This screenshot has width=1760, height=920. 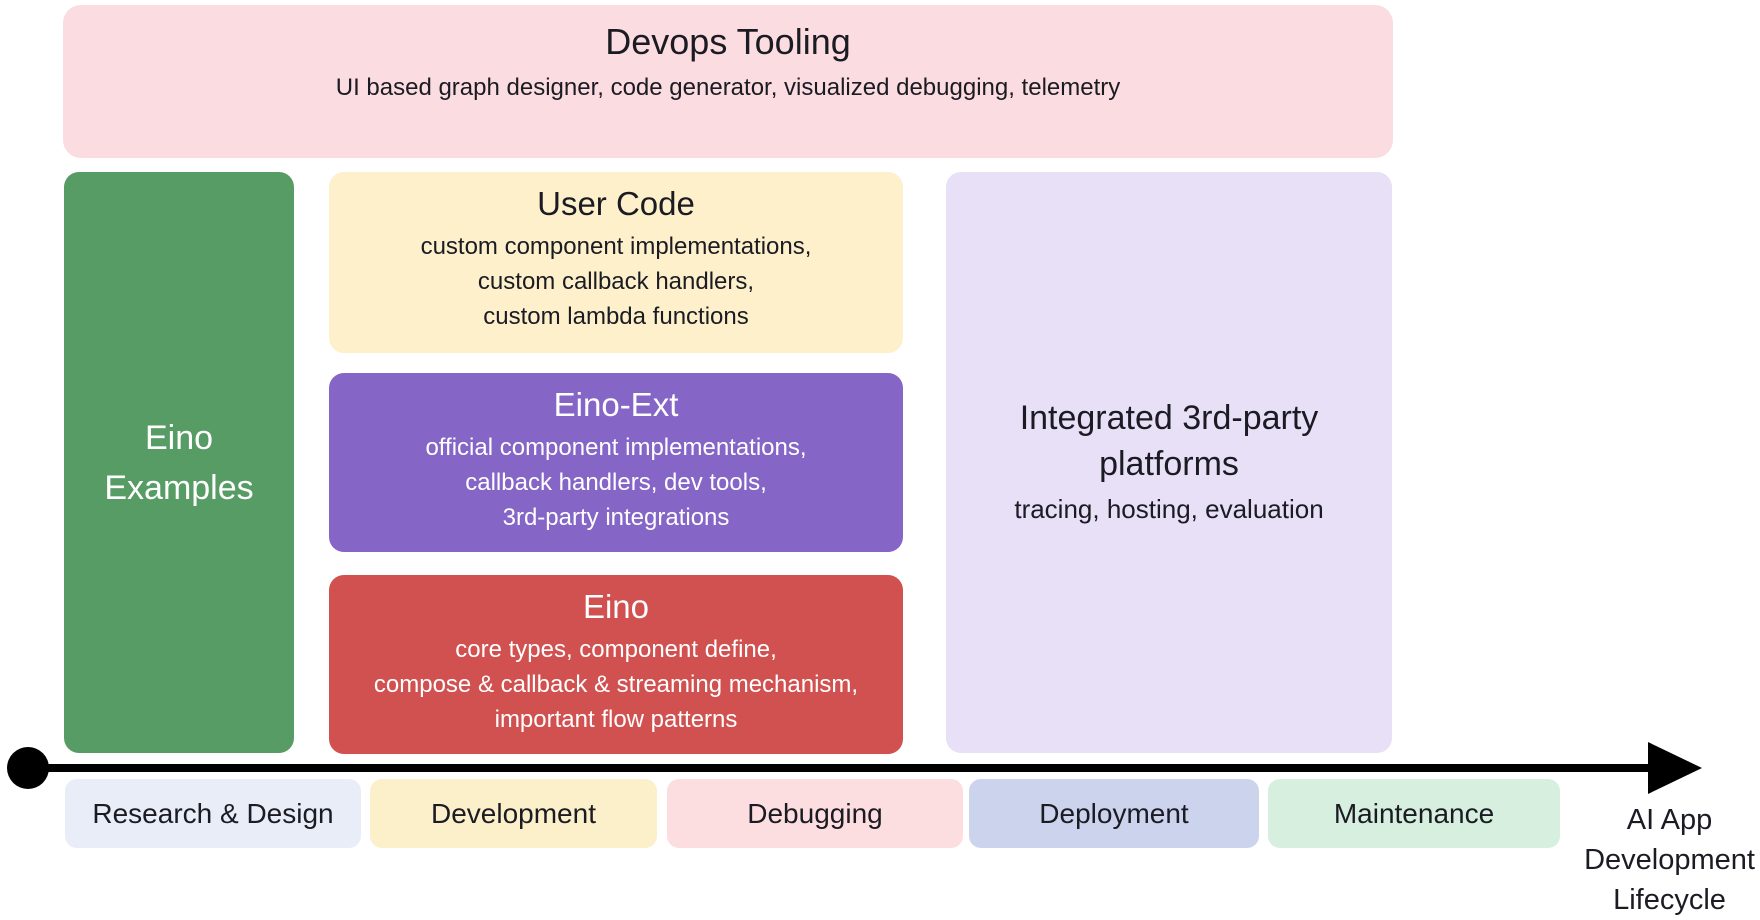 What do you see at coordinates (616, 447) in the screenshot?
I see `eino-ext-detail-line: official component implementations,` at bounding box center [616, 447].